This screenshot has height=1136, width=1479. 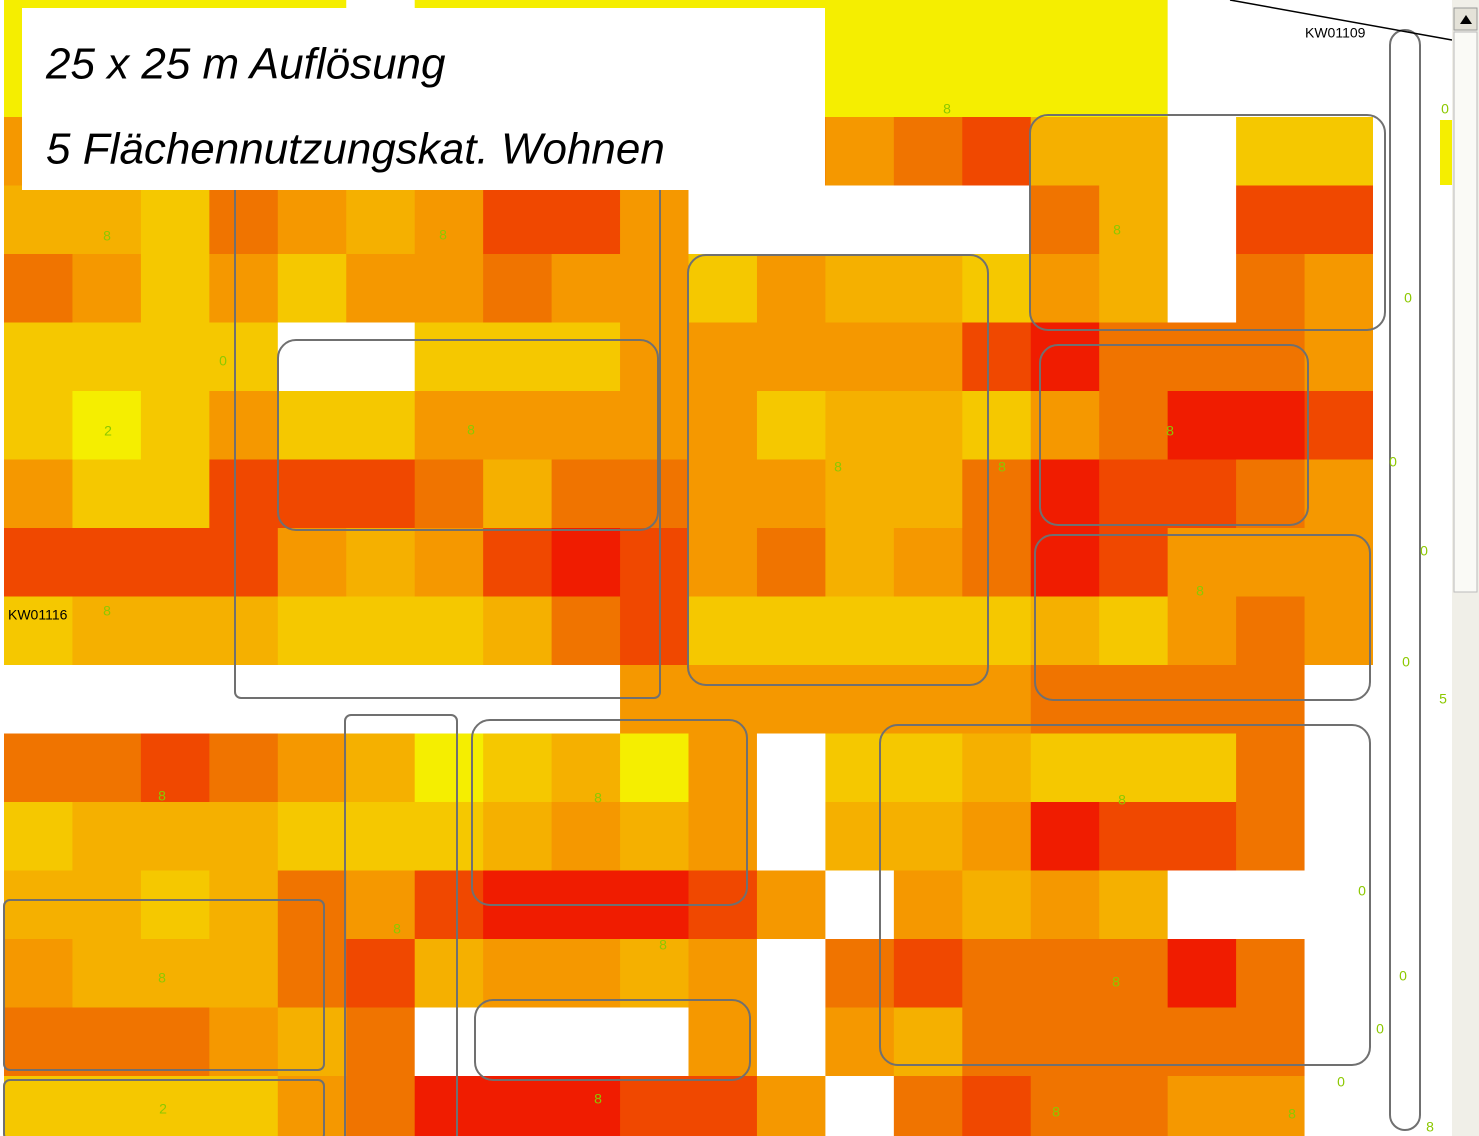 I want to click on scrollbar, so click(x=1465, y=568).